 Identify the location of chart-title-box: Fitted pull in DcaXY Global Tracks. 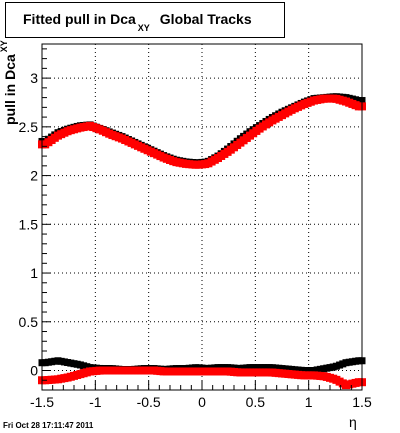
(145, 20).